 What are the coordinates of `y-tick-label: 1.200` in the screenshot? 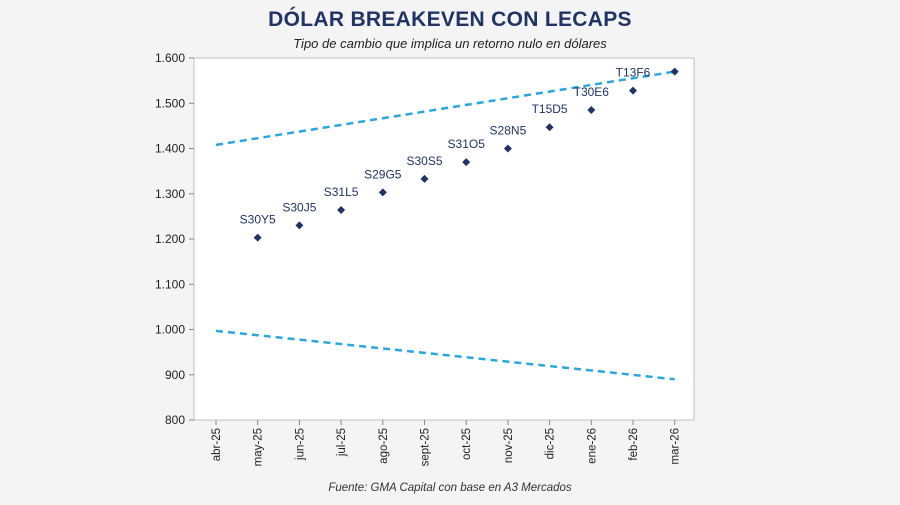 It's located at (170, 239).